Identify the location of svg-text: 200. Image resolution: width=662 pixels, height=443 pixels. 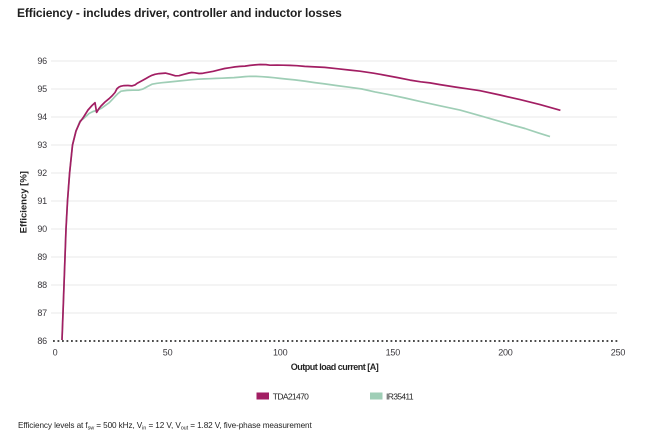
(505, 353).